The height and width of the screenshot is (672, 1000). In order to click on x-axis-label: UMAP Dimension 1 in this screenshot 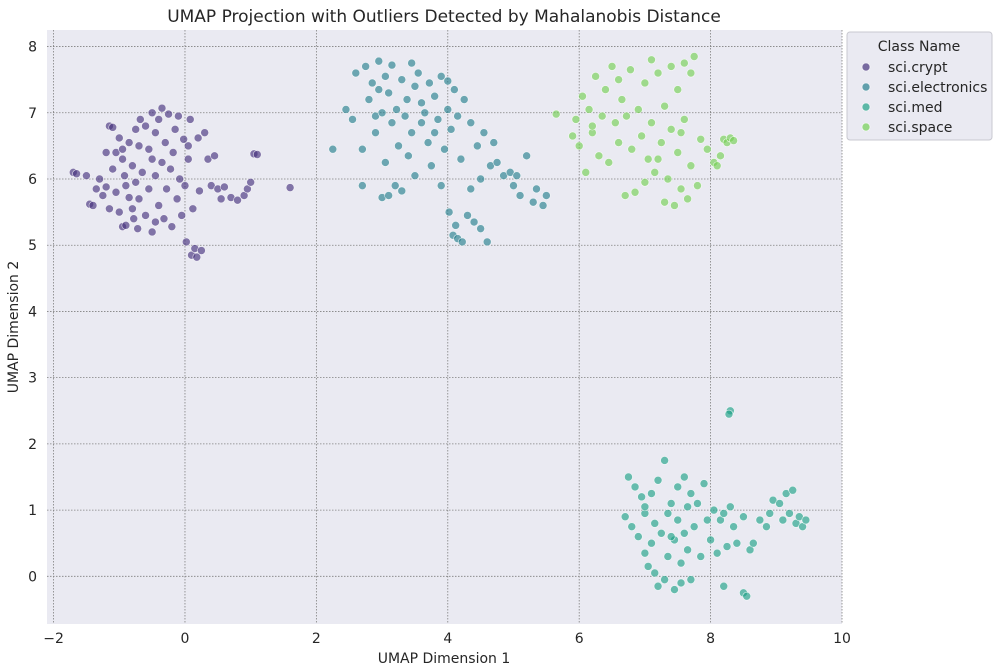, I will do `click(444, 659)`.